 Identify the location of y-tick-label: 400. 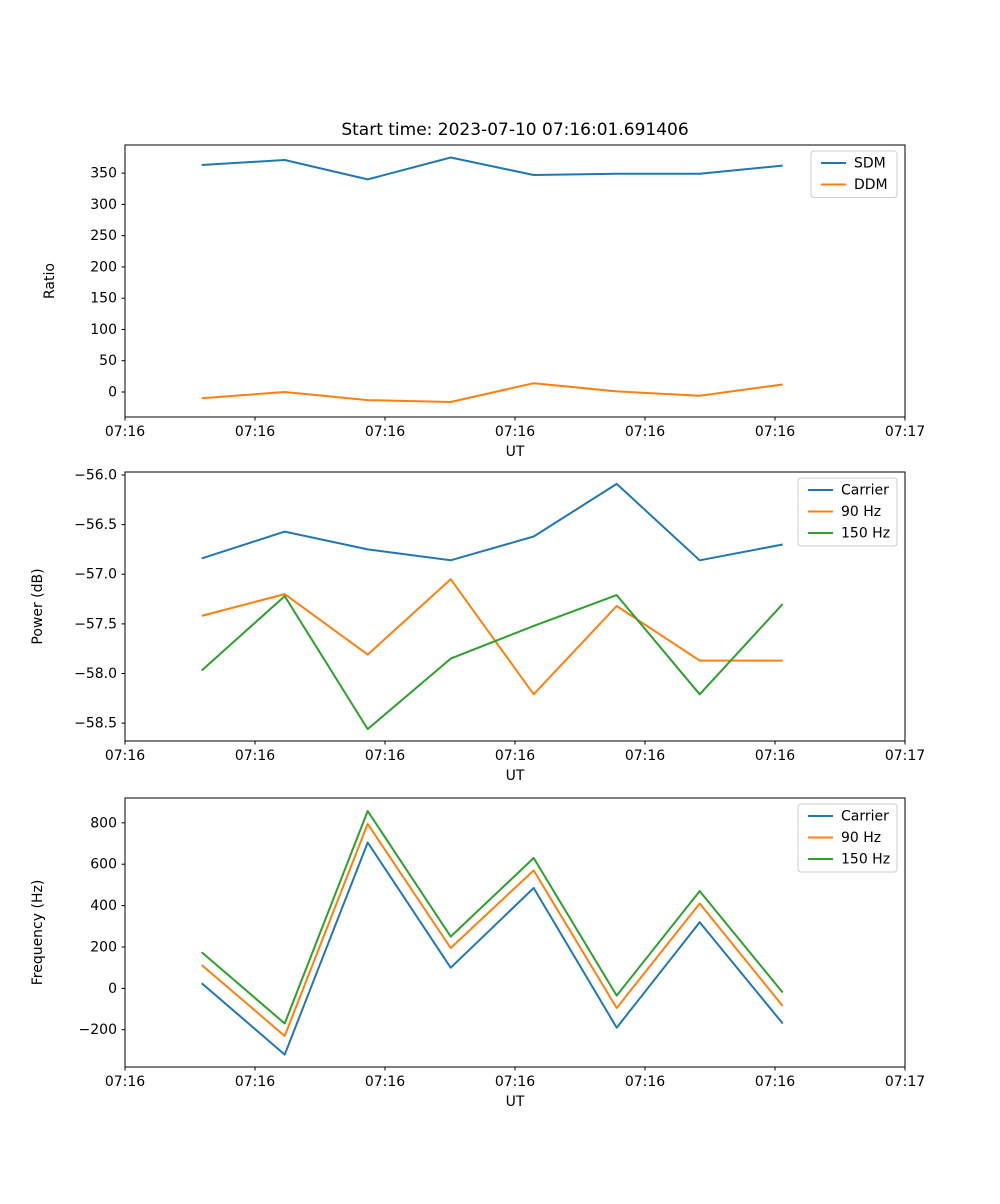
(103, 906).